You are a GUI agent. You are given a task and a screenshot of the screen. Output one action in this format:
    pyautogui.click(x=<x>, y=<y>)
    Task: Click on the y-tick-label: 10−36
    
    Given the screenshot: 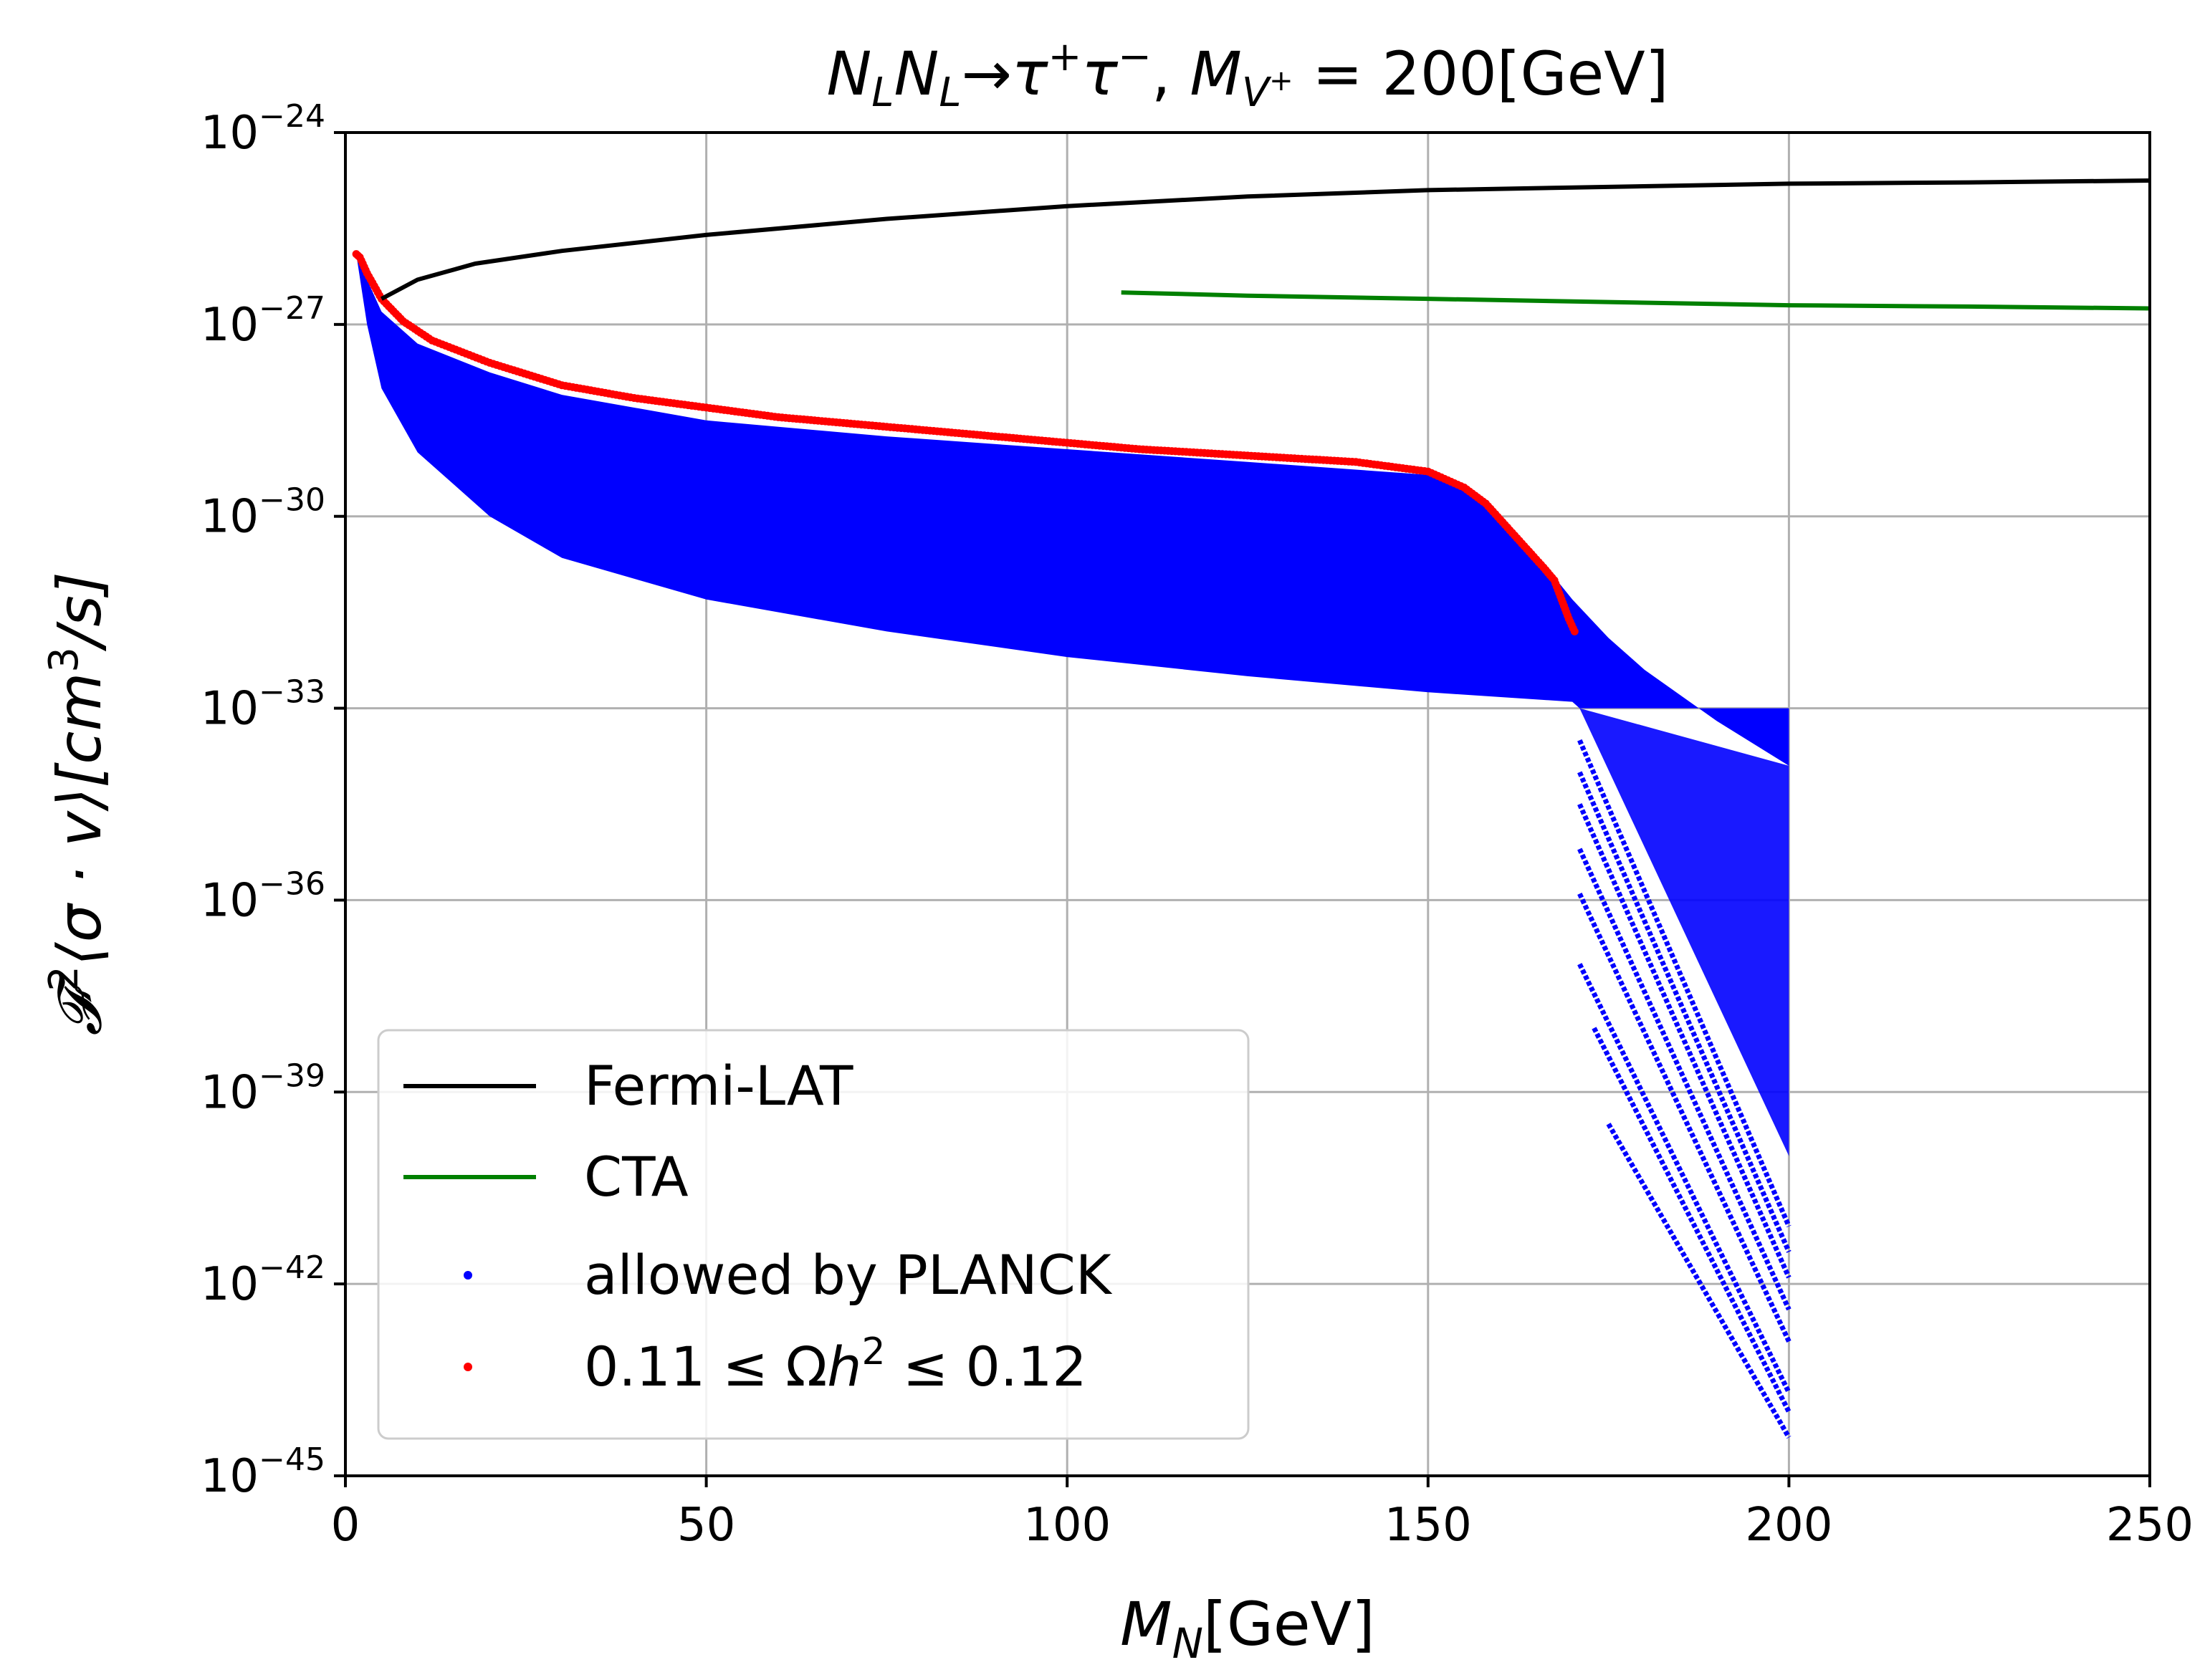 What is the action you would take?
    pyautogui.click(x=263, y=896)
    